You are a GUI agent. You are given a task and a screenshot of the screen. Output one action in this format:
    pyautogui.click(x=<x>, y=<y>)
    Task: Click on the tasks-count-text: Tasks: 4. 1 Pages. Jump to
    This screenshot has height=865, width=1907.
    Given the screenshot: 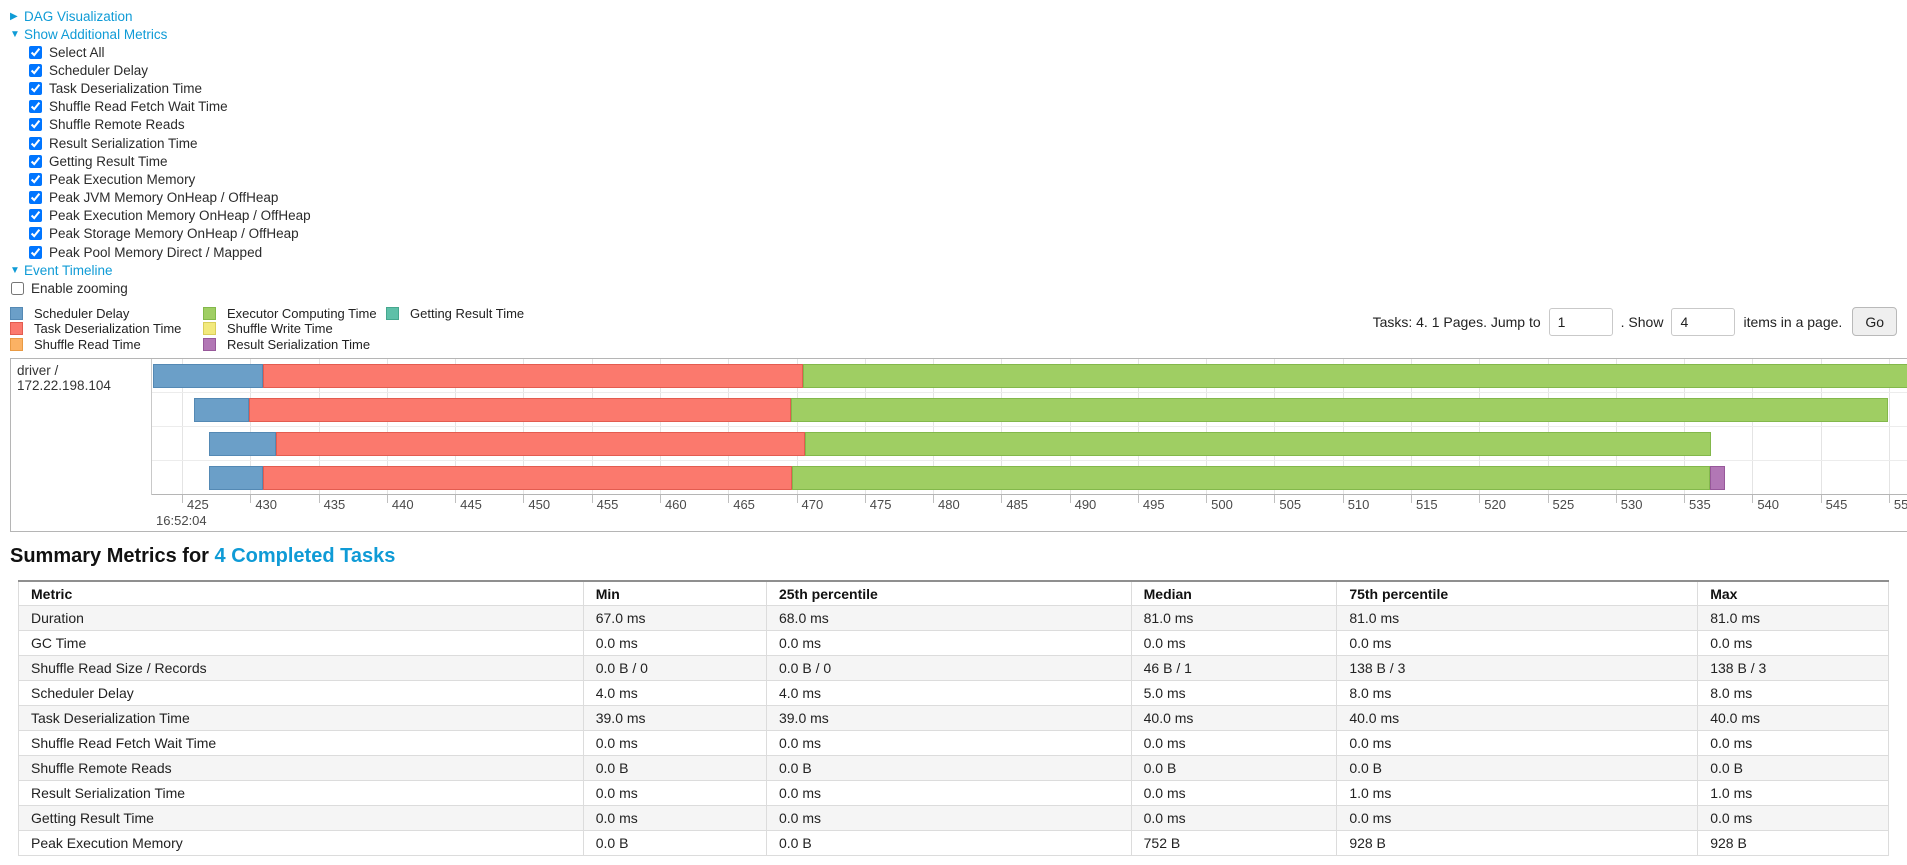 What is the action you would take?
    pyautogui.click(x=1456, y=321)
    